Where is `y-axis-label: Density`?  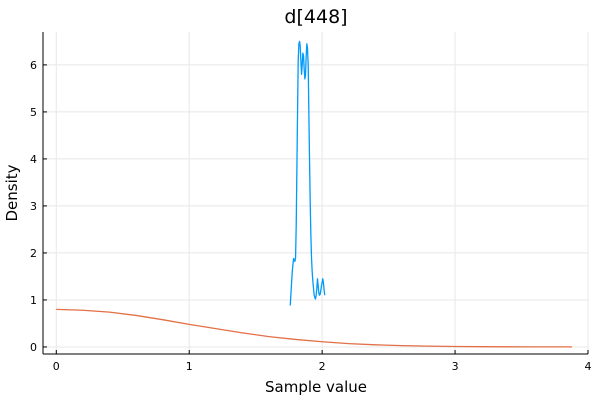
y-axis-label: Density is located at coordinates (12, 192).